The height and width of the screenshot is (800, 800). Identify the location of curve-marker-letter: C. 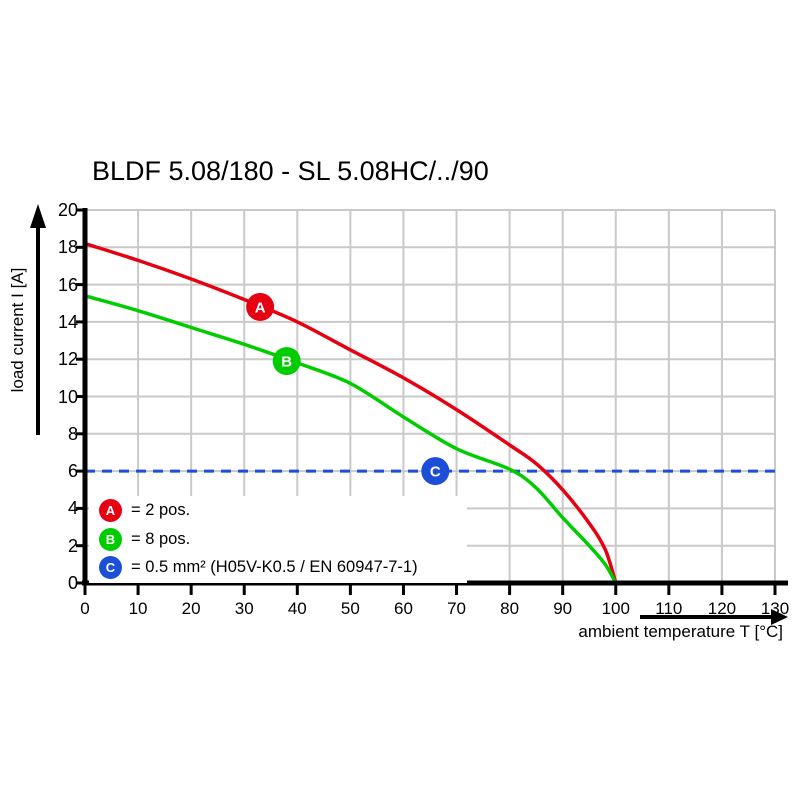
(435, 472).